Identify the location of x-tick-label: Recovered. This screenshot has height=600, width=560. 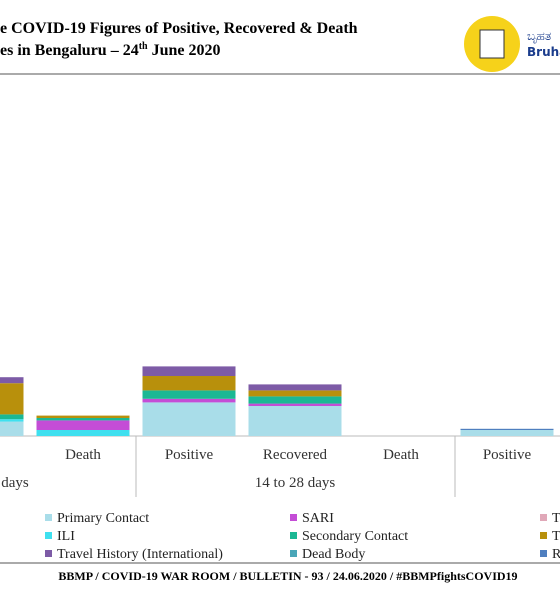
(295, 455).